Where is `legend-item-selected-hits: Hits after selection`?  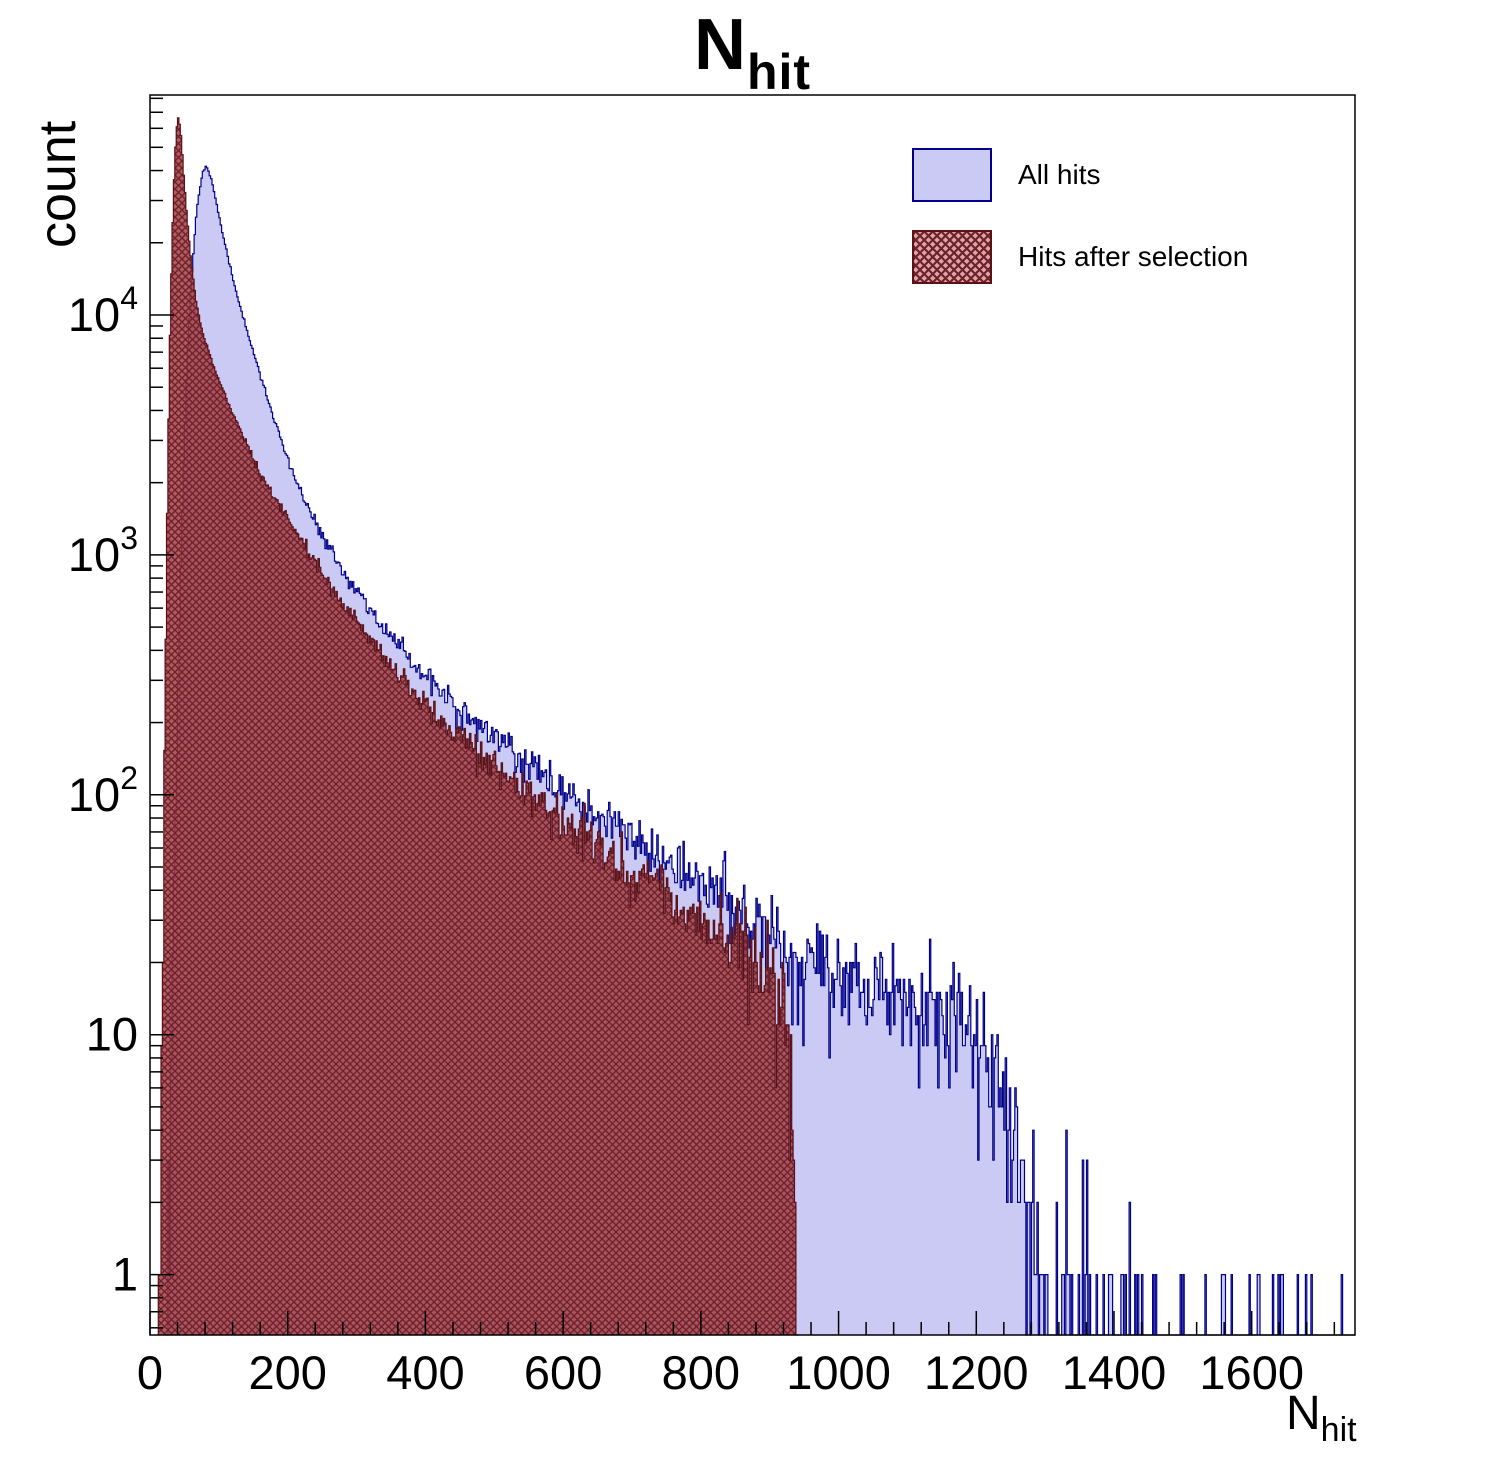
legend-item-selected-hits: Hits after selection is located at coordinates (1080, 257).